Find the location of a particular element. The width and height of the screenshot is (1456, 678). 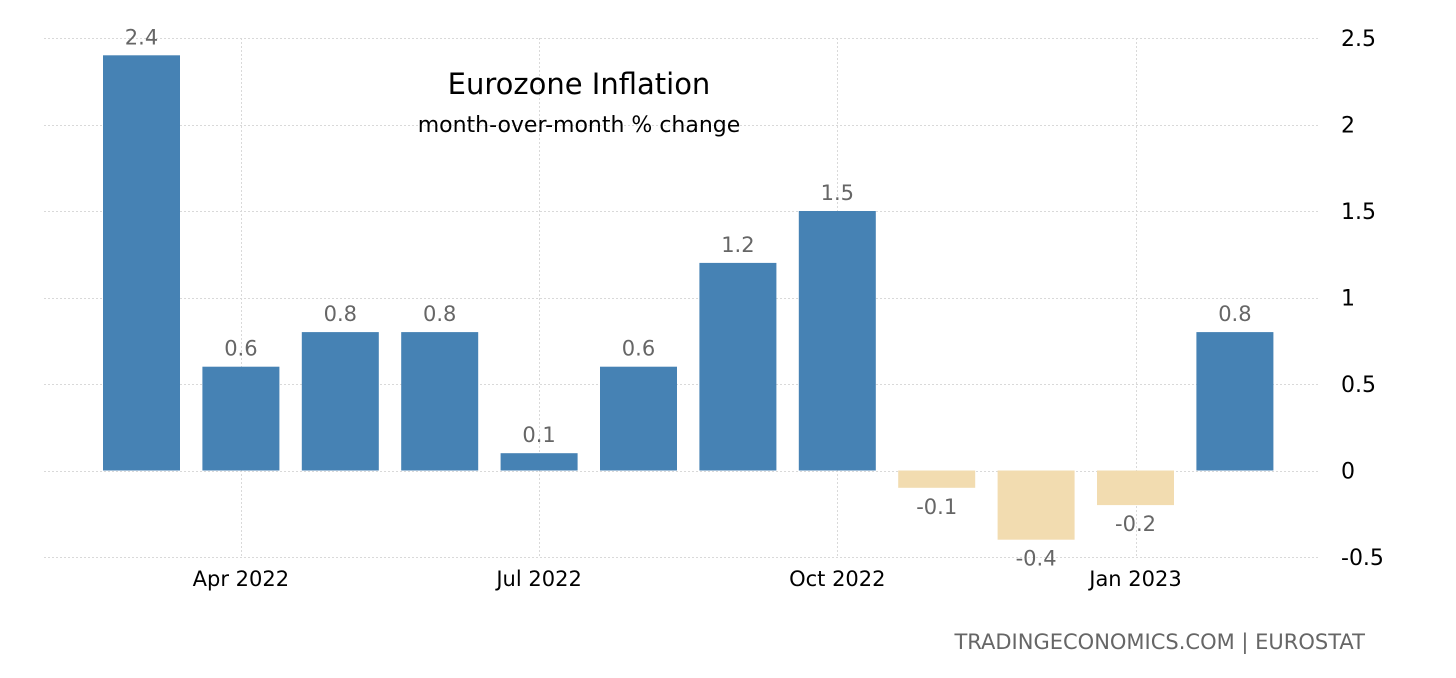

y-tick-label: 2 is located at coordinates (1348, 126).